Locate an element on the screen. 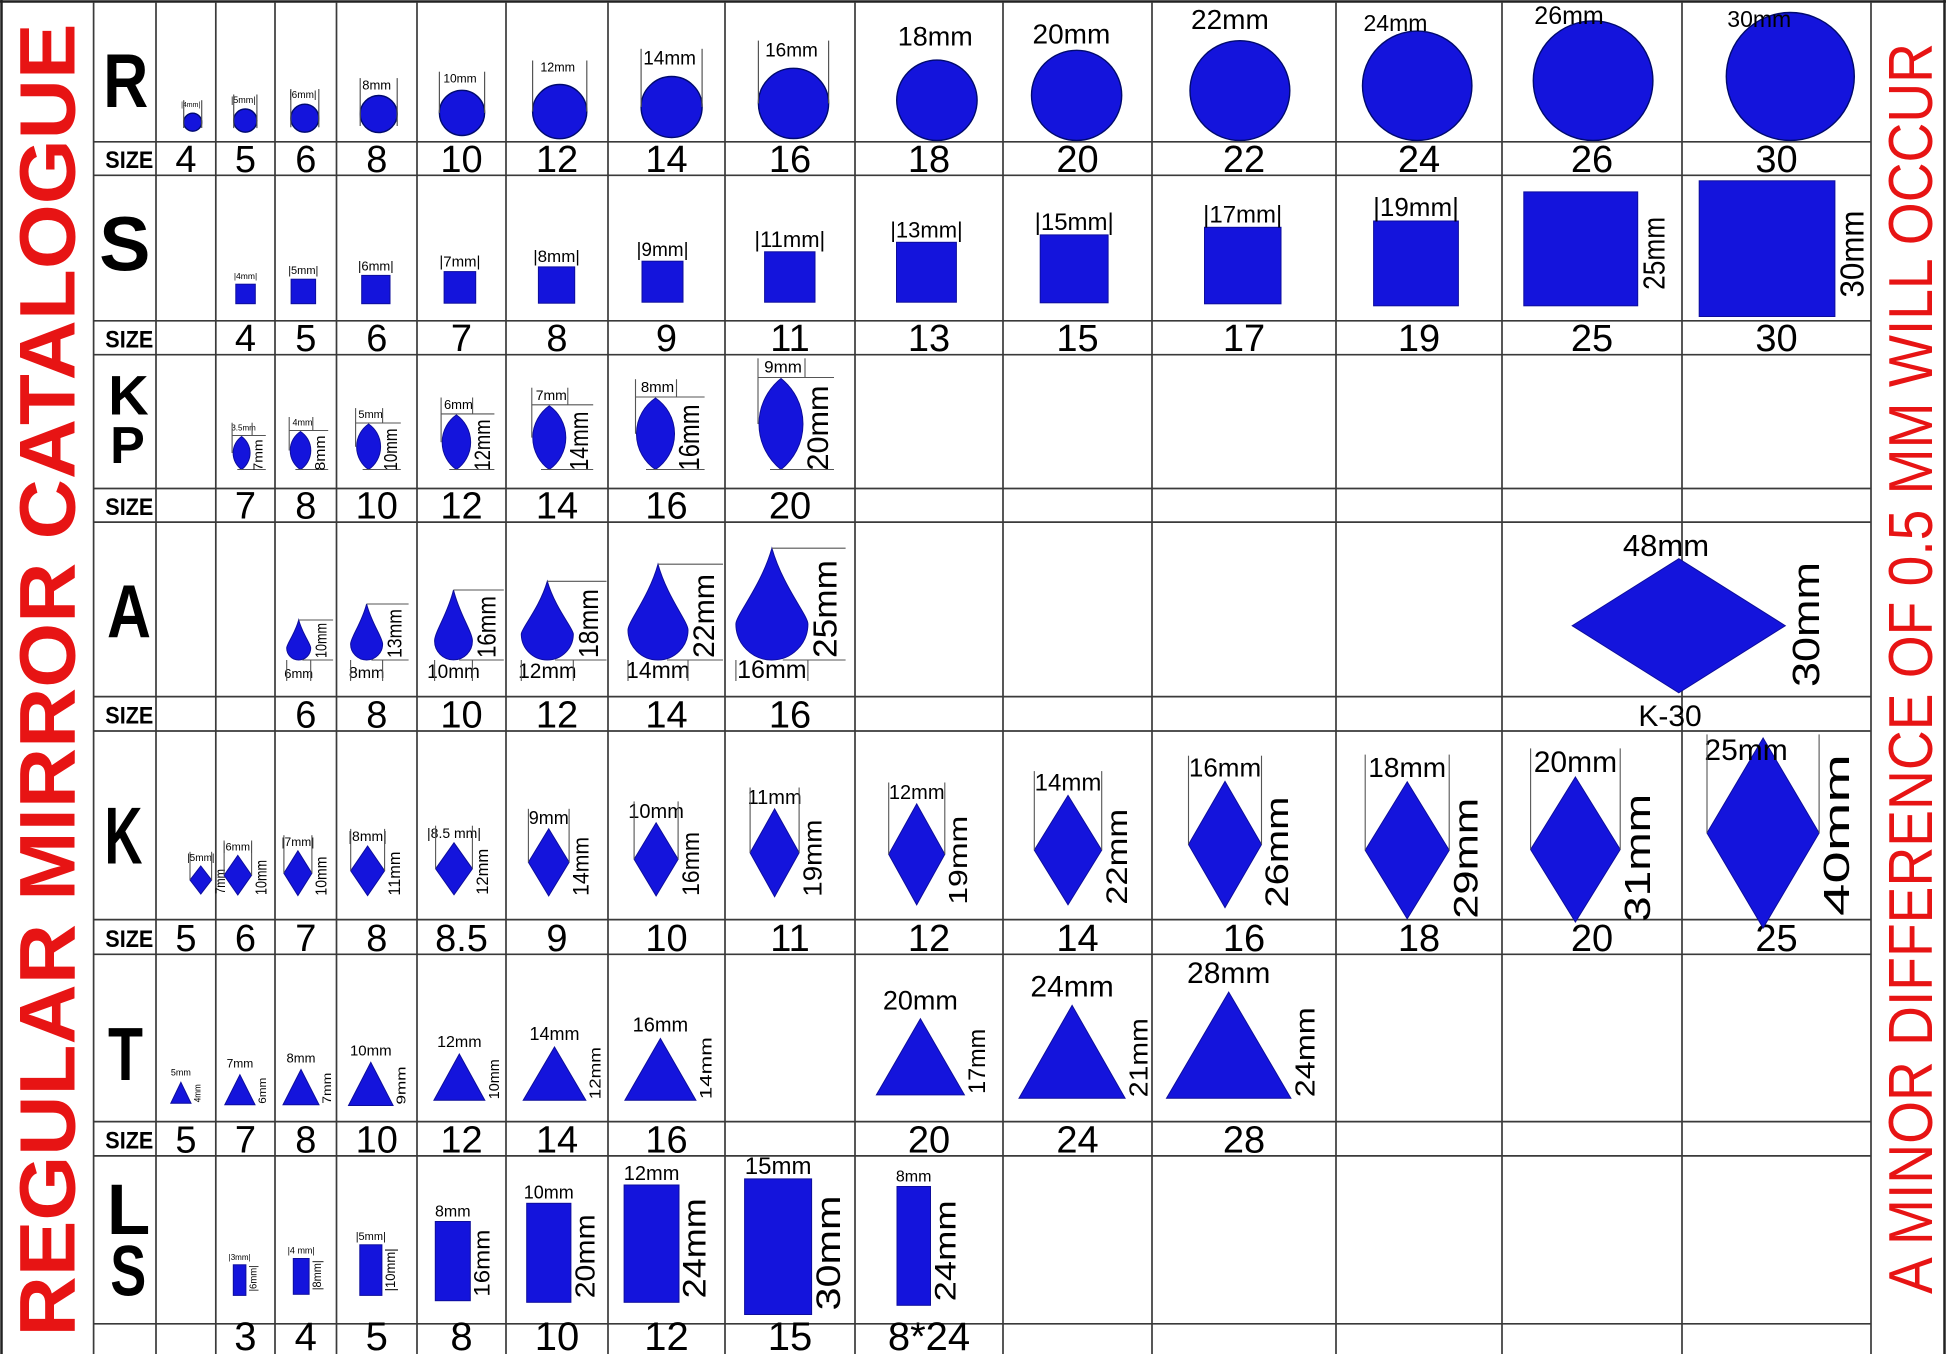 The image size is (1946, 1354). svg-text: 48mm is located at coordinates (1666, 545).